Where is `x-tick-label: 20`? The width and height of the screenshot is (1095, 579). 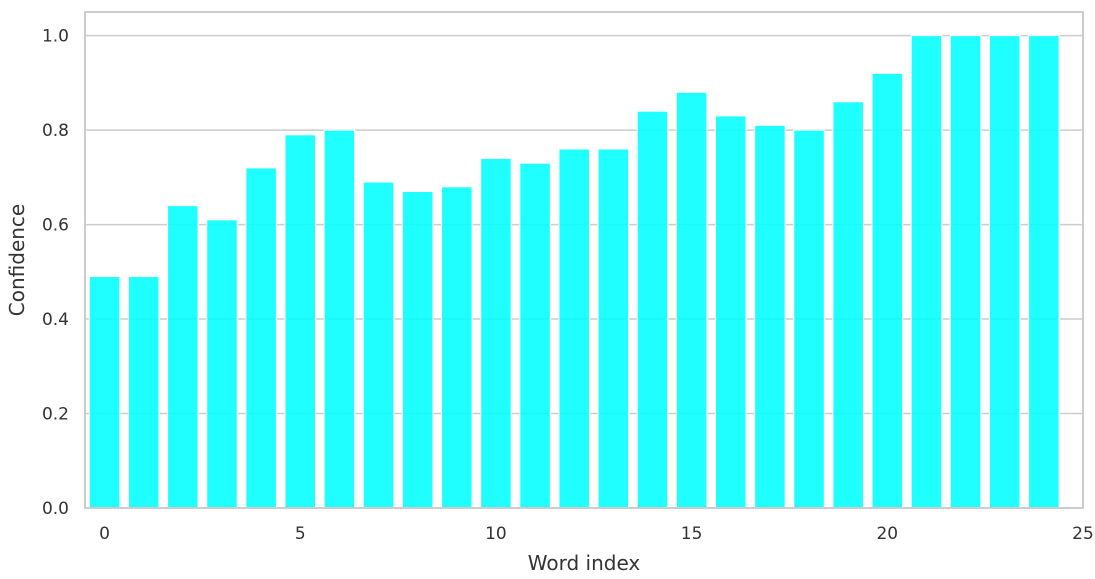
x-tick-label: 20 is located at coordinates (887, 534).